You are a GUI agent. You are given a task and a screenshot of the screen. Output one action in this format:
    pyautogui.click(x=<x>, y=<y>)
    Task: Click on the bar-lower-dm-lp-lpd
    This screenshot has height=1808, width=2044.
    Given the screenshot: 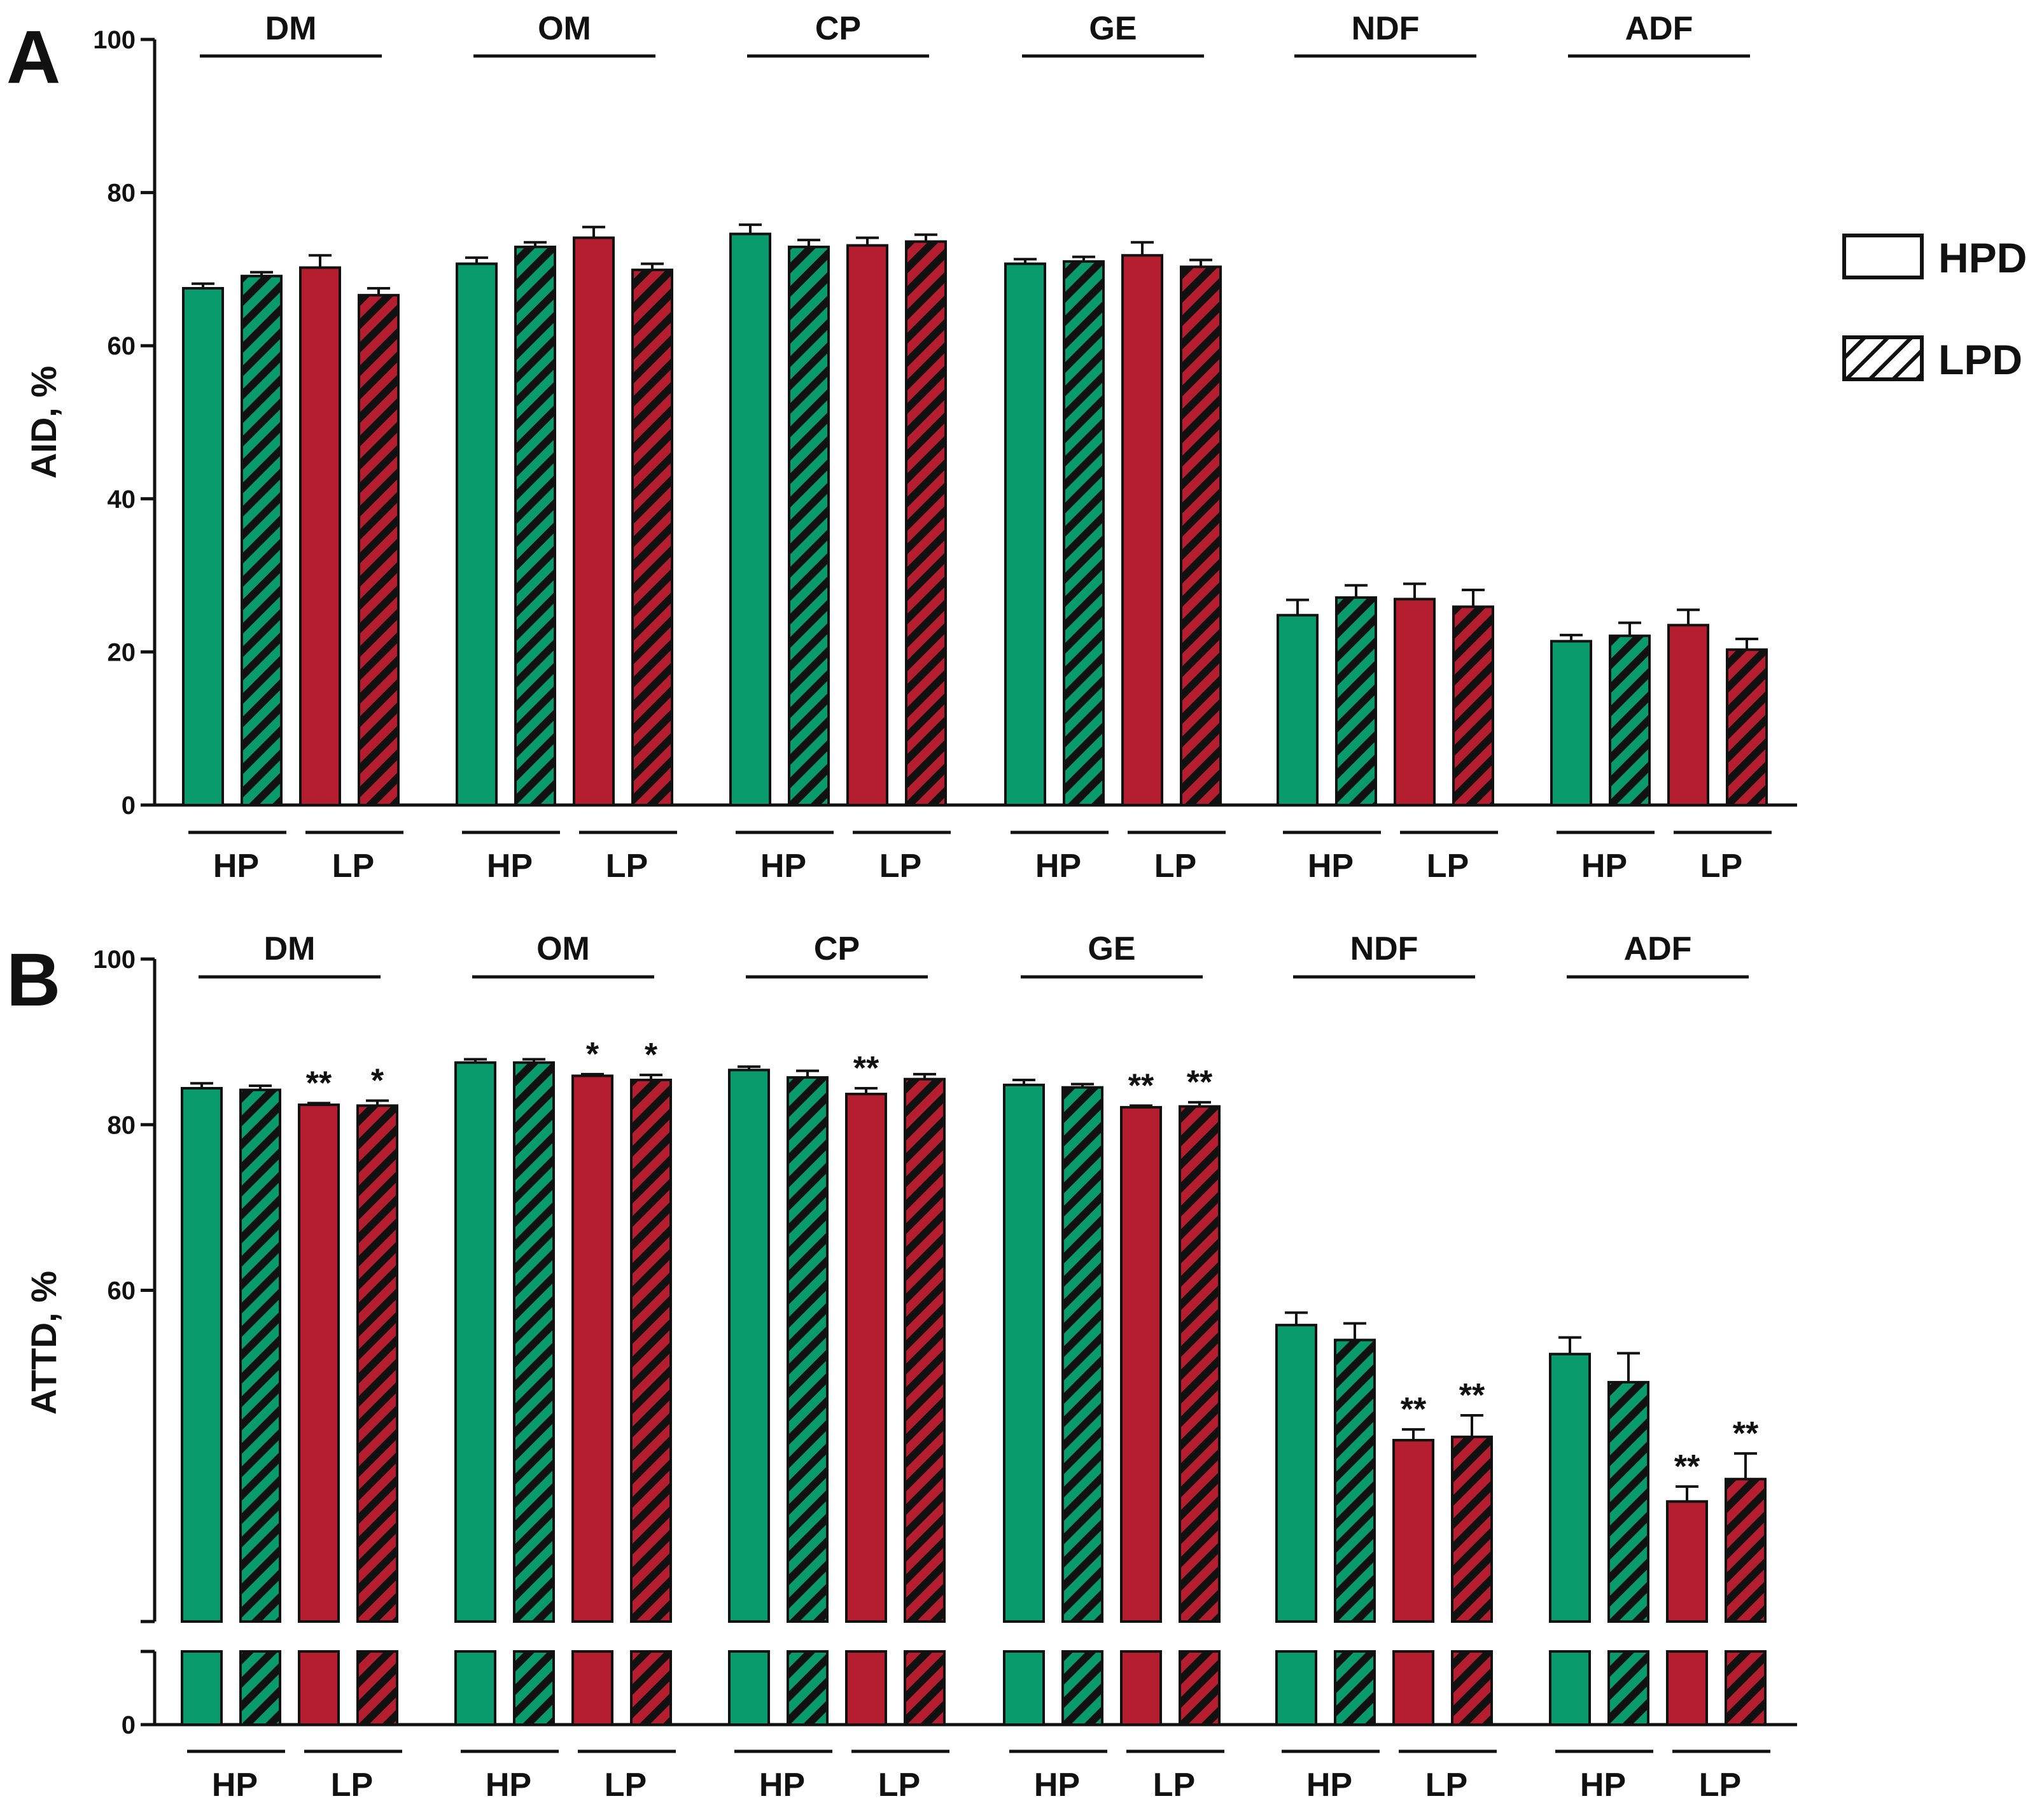 What is the action you would take?
    pyautogui.click(x=377, y=1688)
    